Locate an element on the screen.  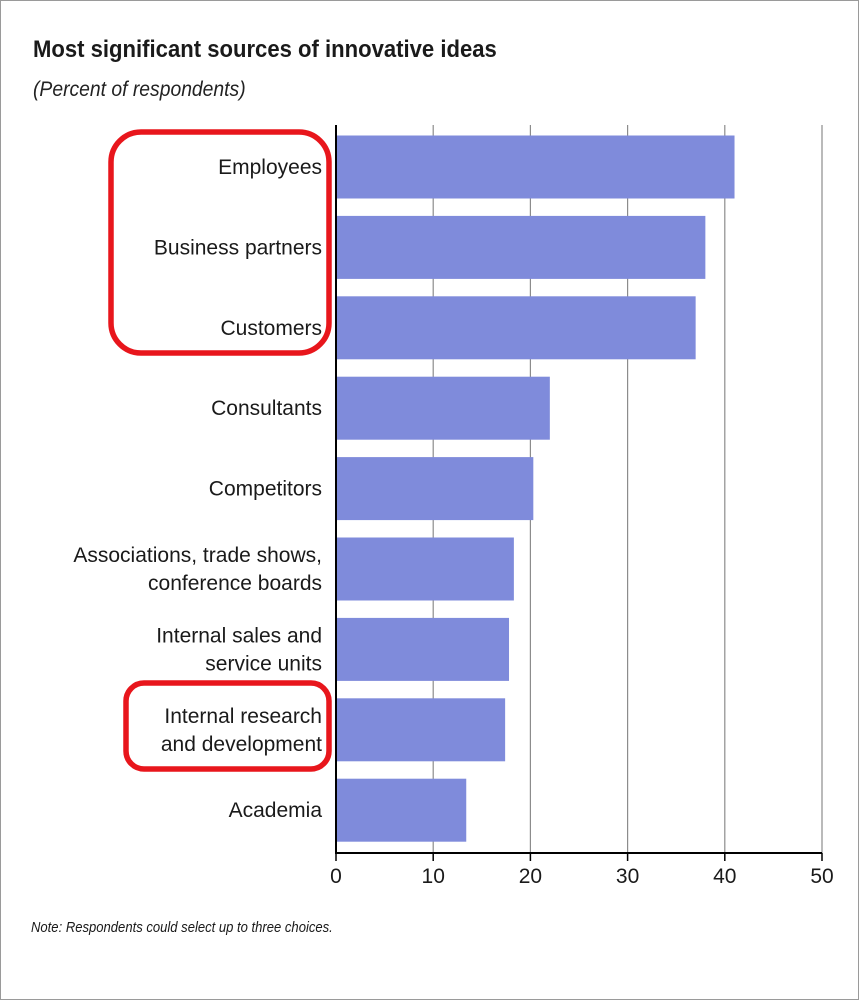
highlight-box-top is located at coordinates (220, 242).